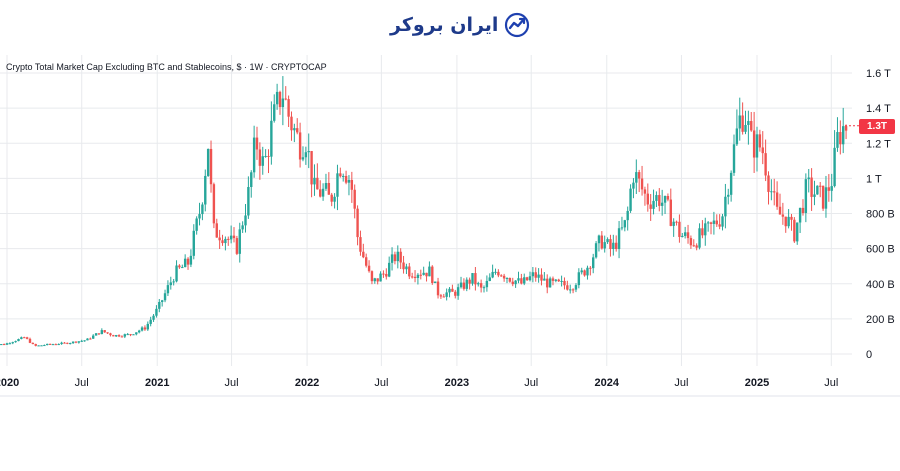  What do you see at coordinates (757, 383) in the screenshot?
I see `x-tick-label: 2025` at bounding box center [757, 383].